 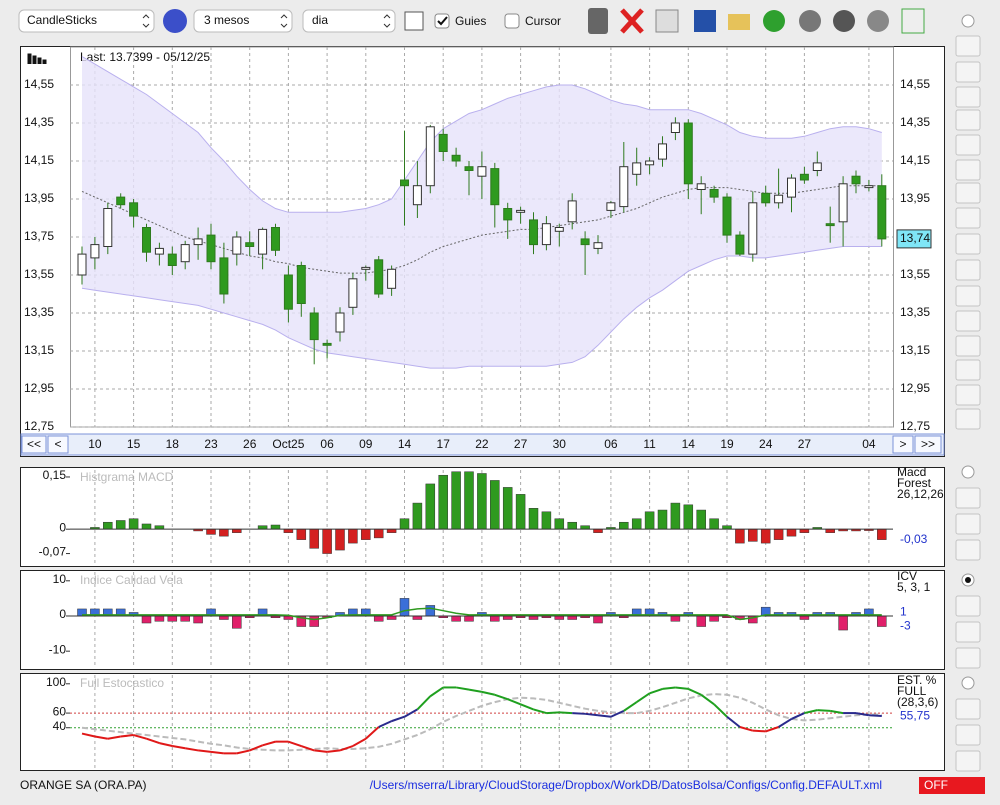 I want to click on print-icon, so click(x=667, y=21).